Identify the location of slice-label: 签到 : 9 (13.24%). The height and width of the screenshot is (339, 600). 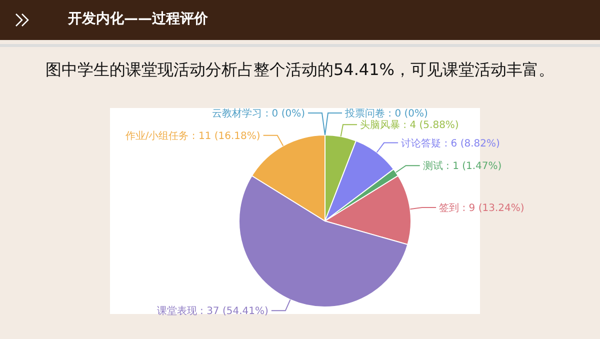
(481, 208).